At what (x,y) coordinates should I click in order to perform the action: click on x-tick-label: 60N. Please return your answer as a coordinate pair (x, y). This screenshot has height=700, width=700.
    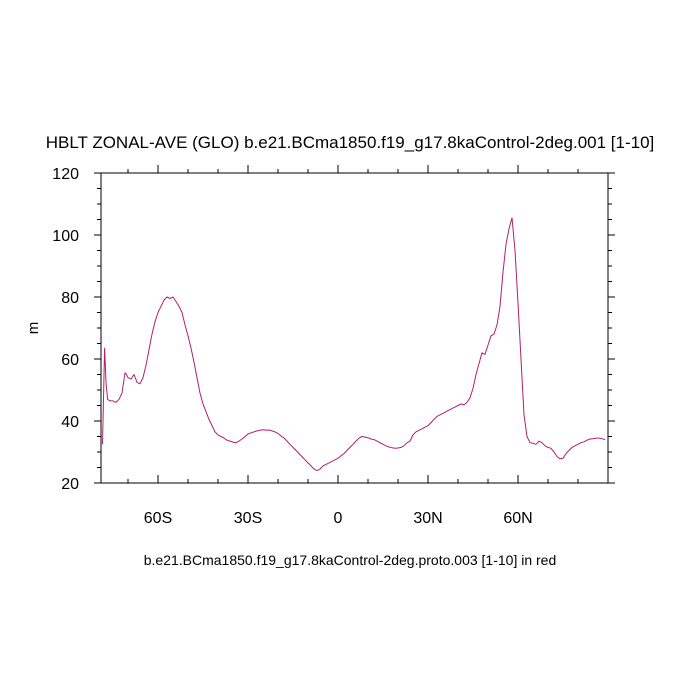
    Looking at the image, I should click on (517, 518).